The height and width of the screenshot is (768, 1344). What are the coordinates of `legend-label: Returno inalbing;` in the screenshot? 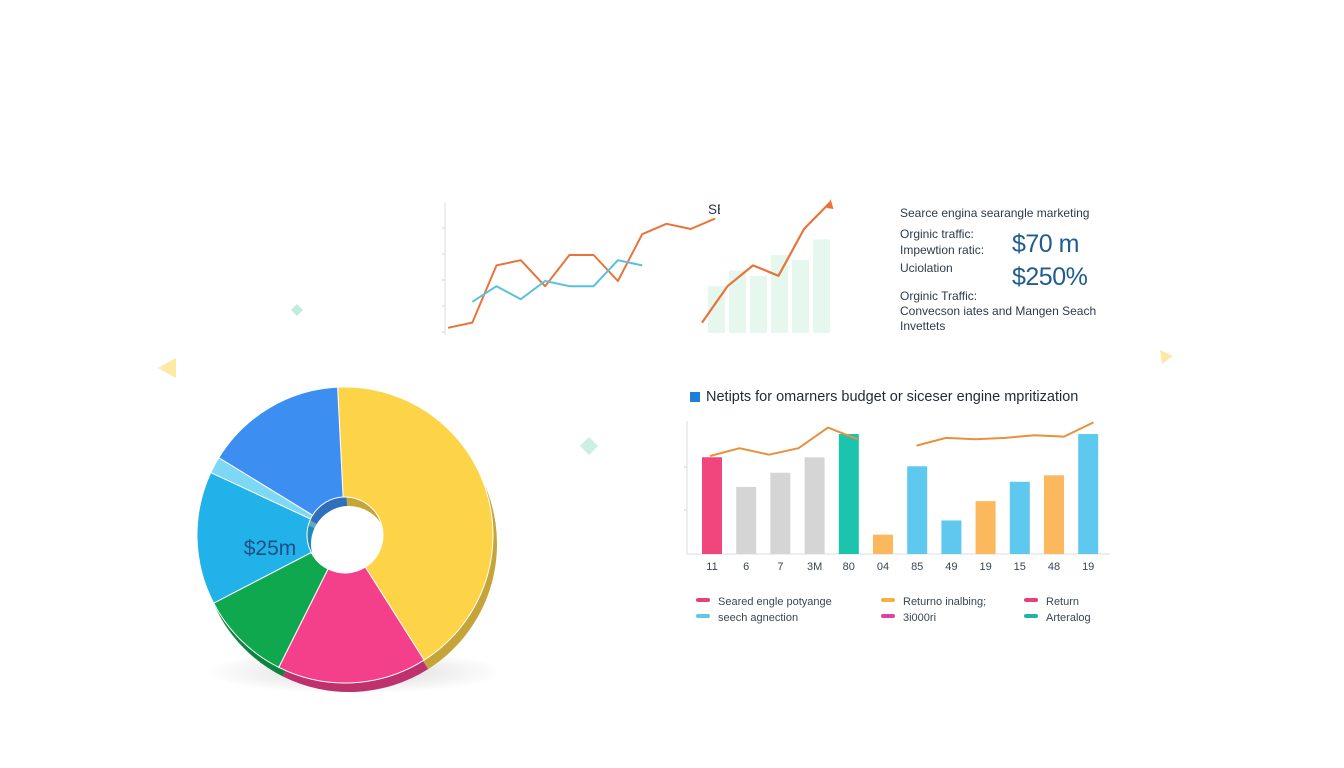 It's located at (945, 602).